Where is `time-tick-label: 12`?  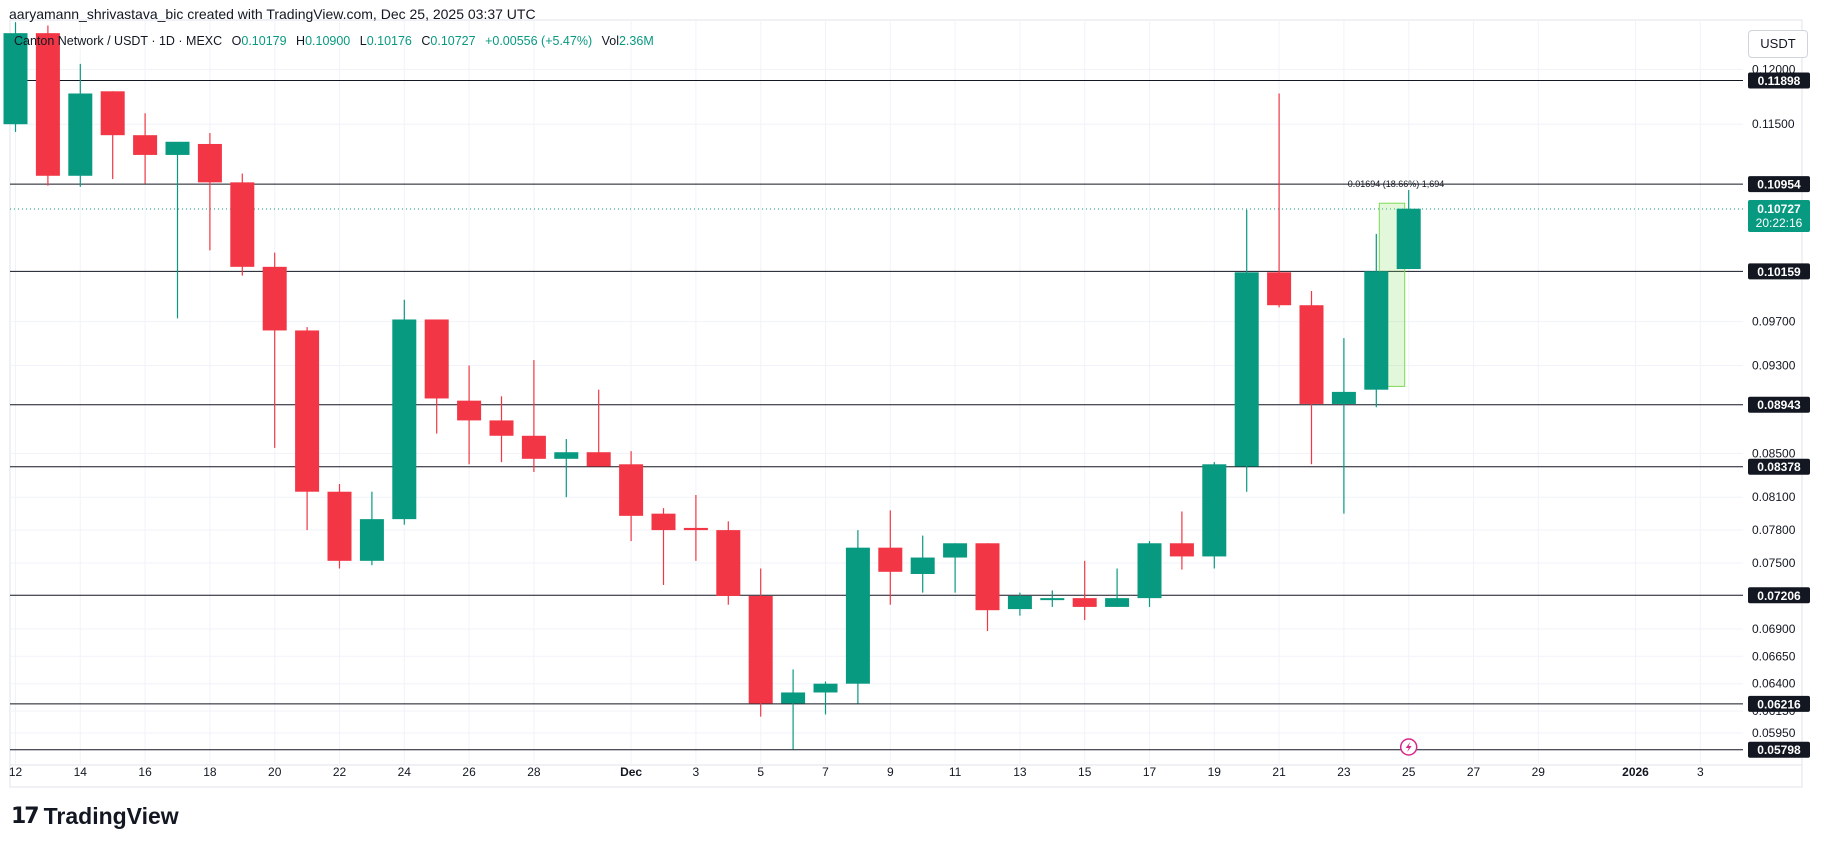 time-tick-label: 12 is located at coordinates (16, 772).